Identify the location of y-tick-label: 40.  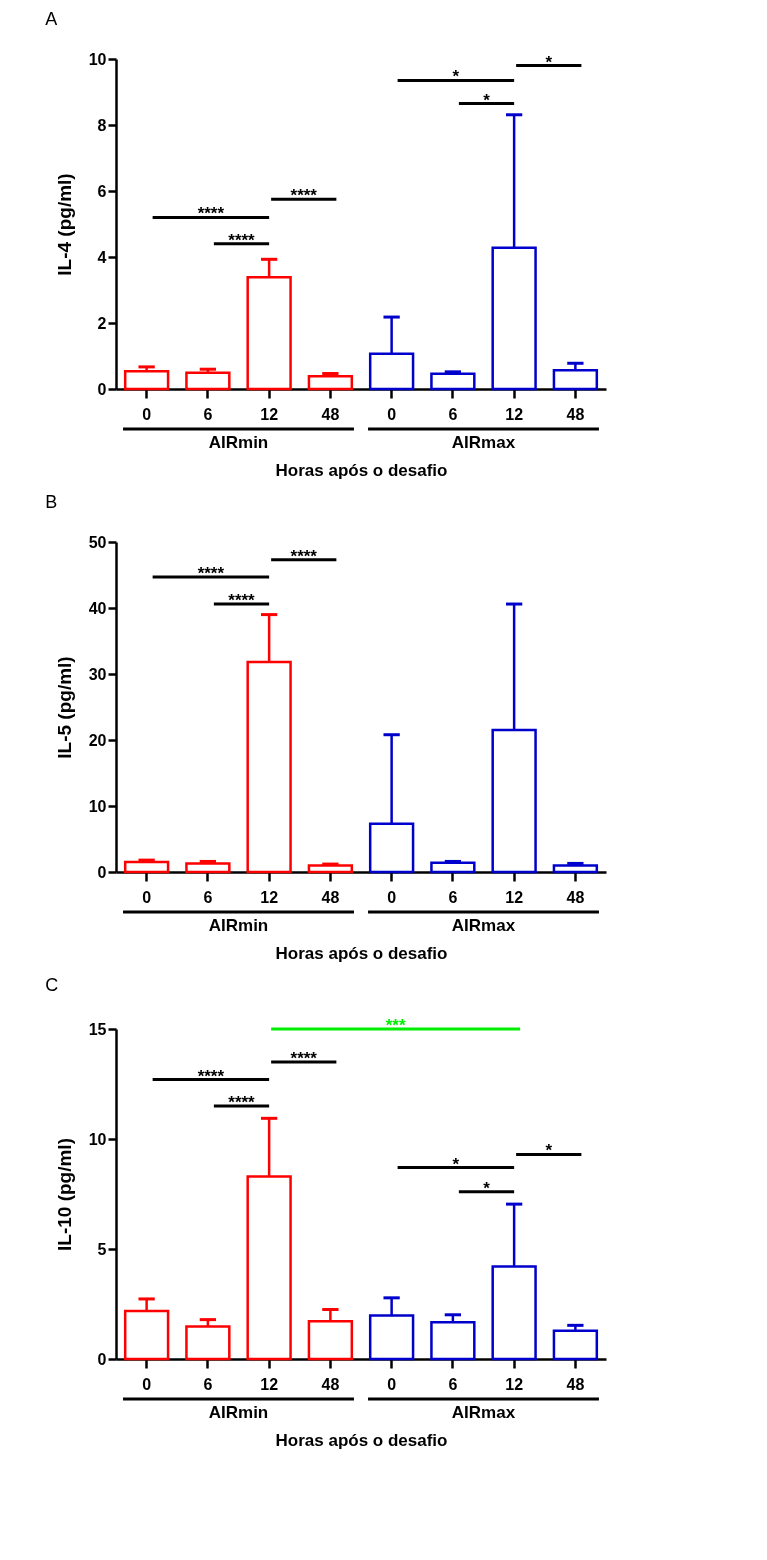
(97, 608).